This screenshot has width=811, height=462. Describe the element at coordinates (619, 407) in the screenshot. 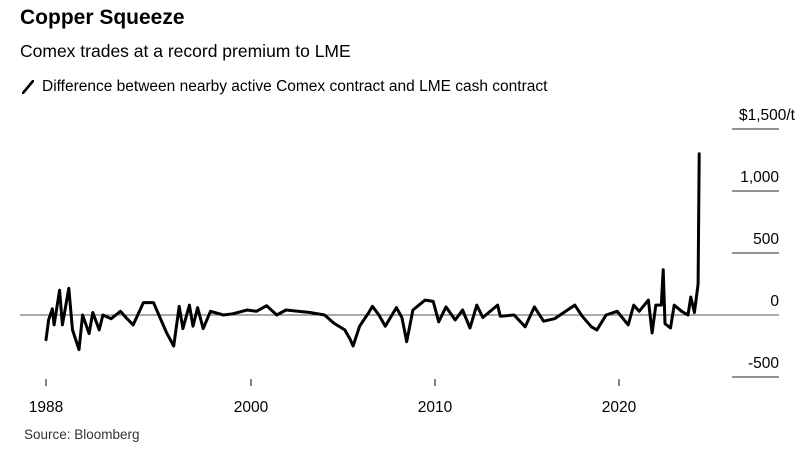

I see `x-tick-label: 2020` at that location.